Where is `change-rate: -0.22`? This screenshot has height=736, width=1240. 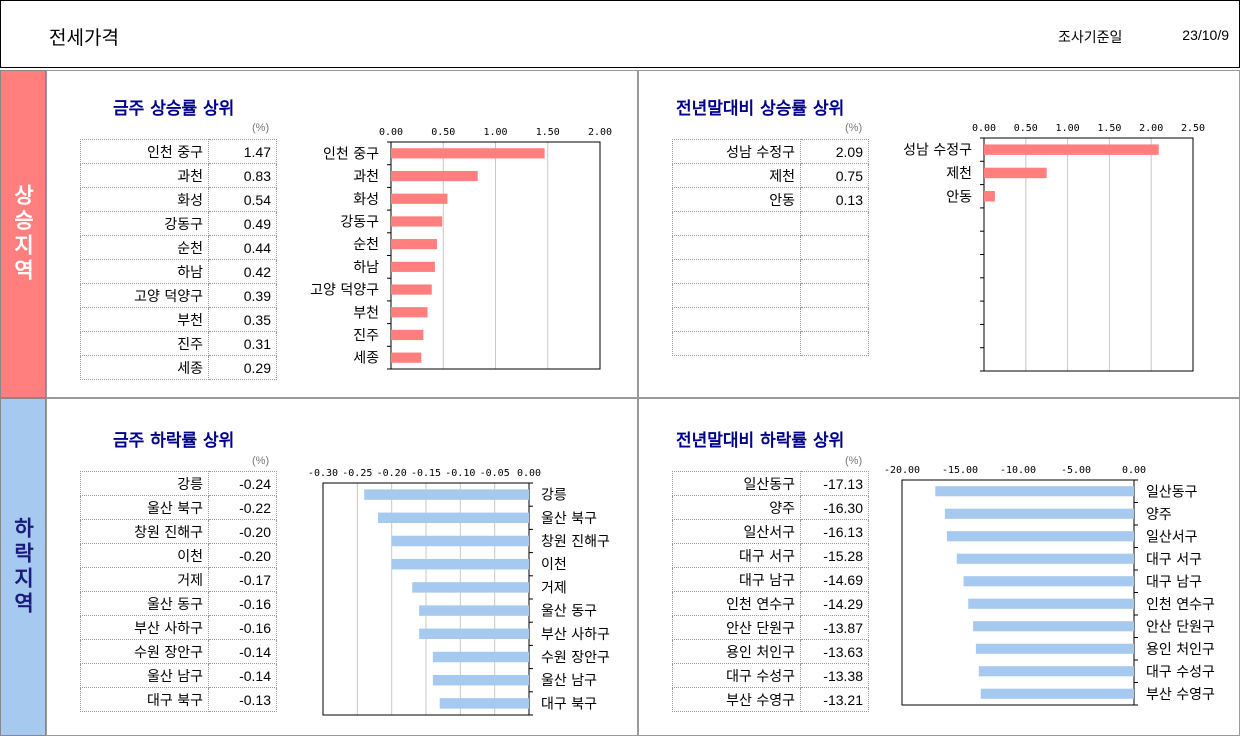 change-rate: -0.22 is located at coordinates (242, 507).